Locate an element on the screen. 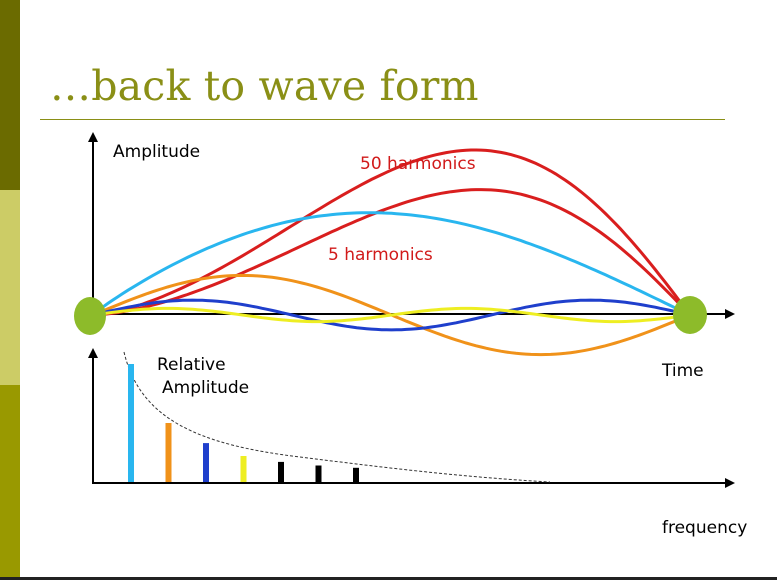  harmonic-bars is located at coordinates (243, 423).